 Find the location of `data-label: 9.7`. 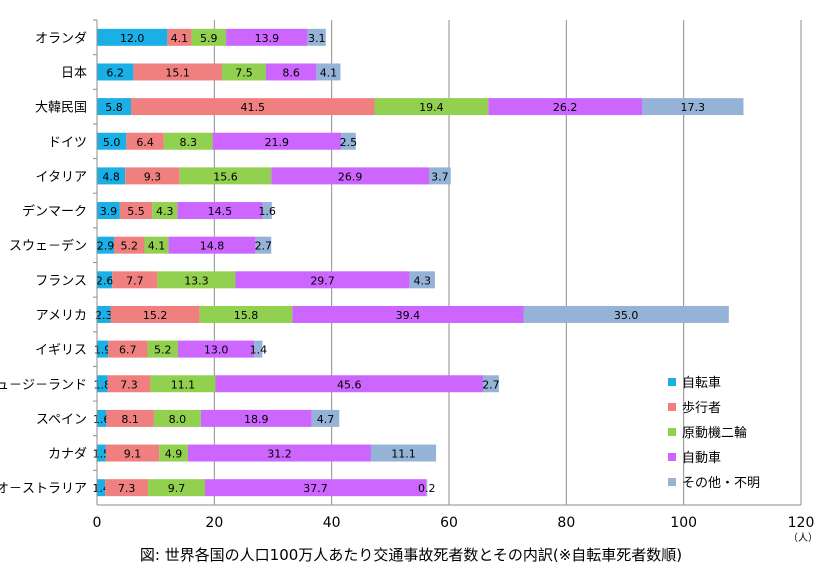

data-label: 9.7 is located at coordinates (177, 488).